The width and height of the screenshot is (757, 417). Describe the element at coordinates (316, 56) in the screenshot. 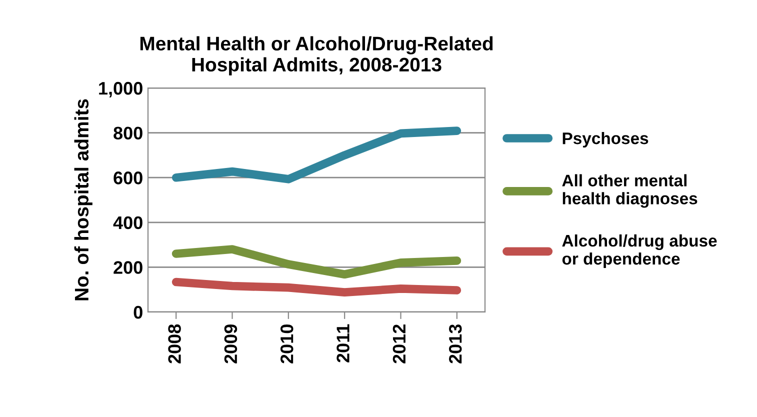

I see `chart-title: Mental Health or Alcohol/Drug-Related Hospital Admits, 2008-2013` at that location.